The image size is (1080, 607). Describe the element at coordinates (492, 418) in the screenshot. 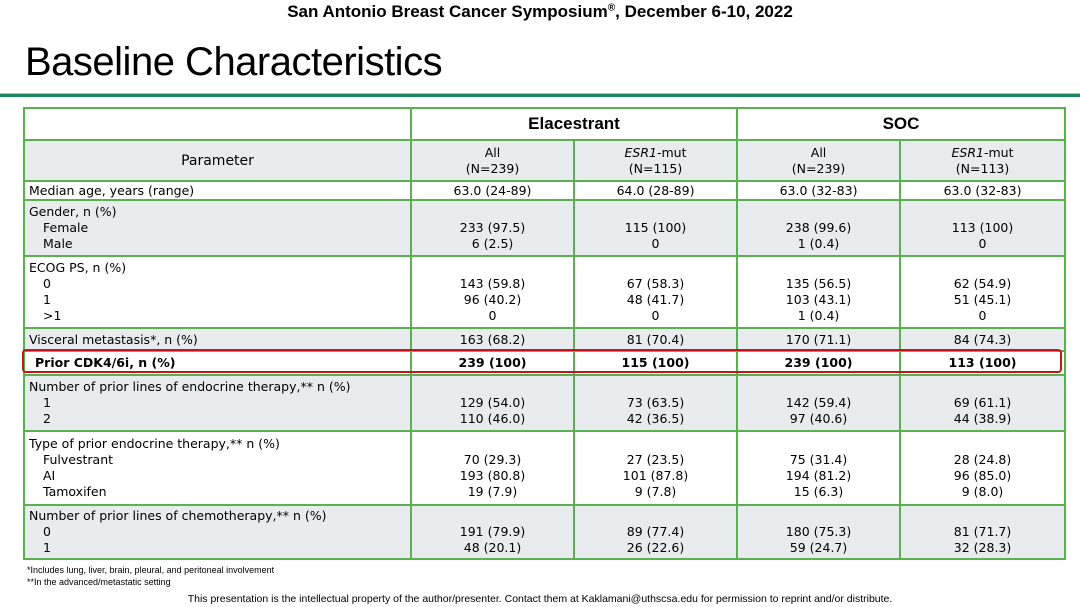

I see `value: 110 (46.0)` at that location.